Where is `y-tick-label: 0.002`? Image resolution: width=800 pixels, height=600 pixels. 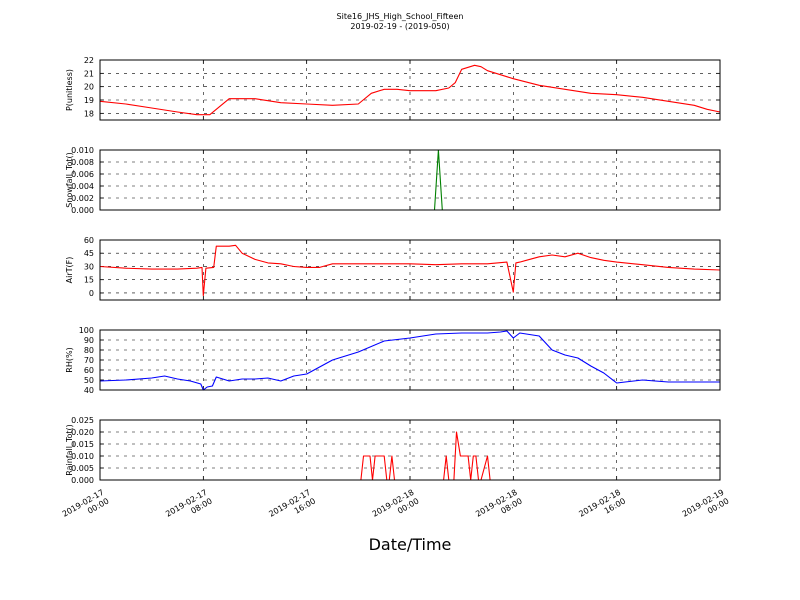
y-tick-label: 0.002 is located at coordinates (82, 198).